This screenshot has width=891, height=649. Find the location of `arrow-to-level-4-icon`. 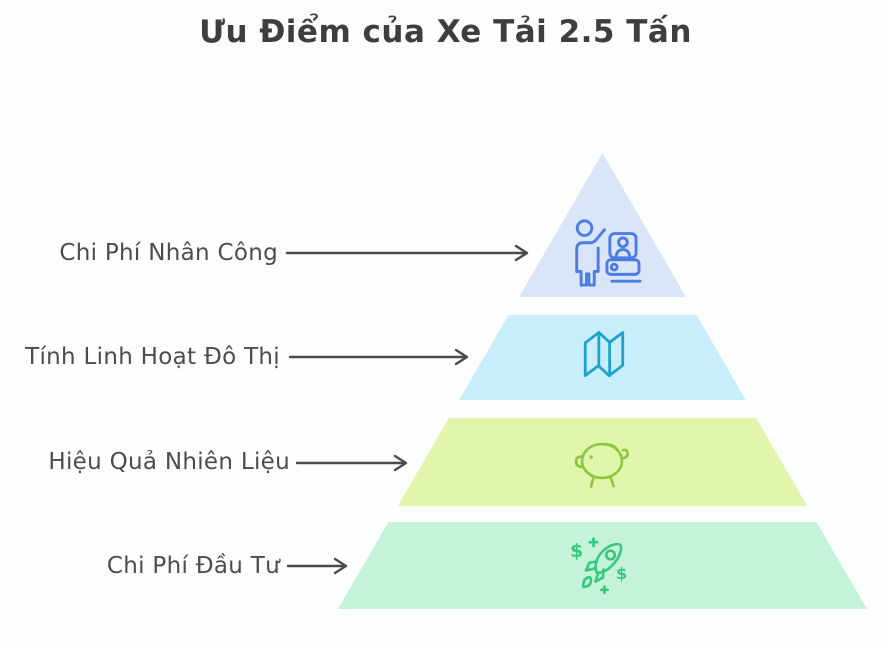

arrow-to-level-4-icon is located at coordinates (317, 566).